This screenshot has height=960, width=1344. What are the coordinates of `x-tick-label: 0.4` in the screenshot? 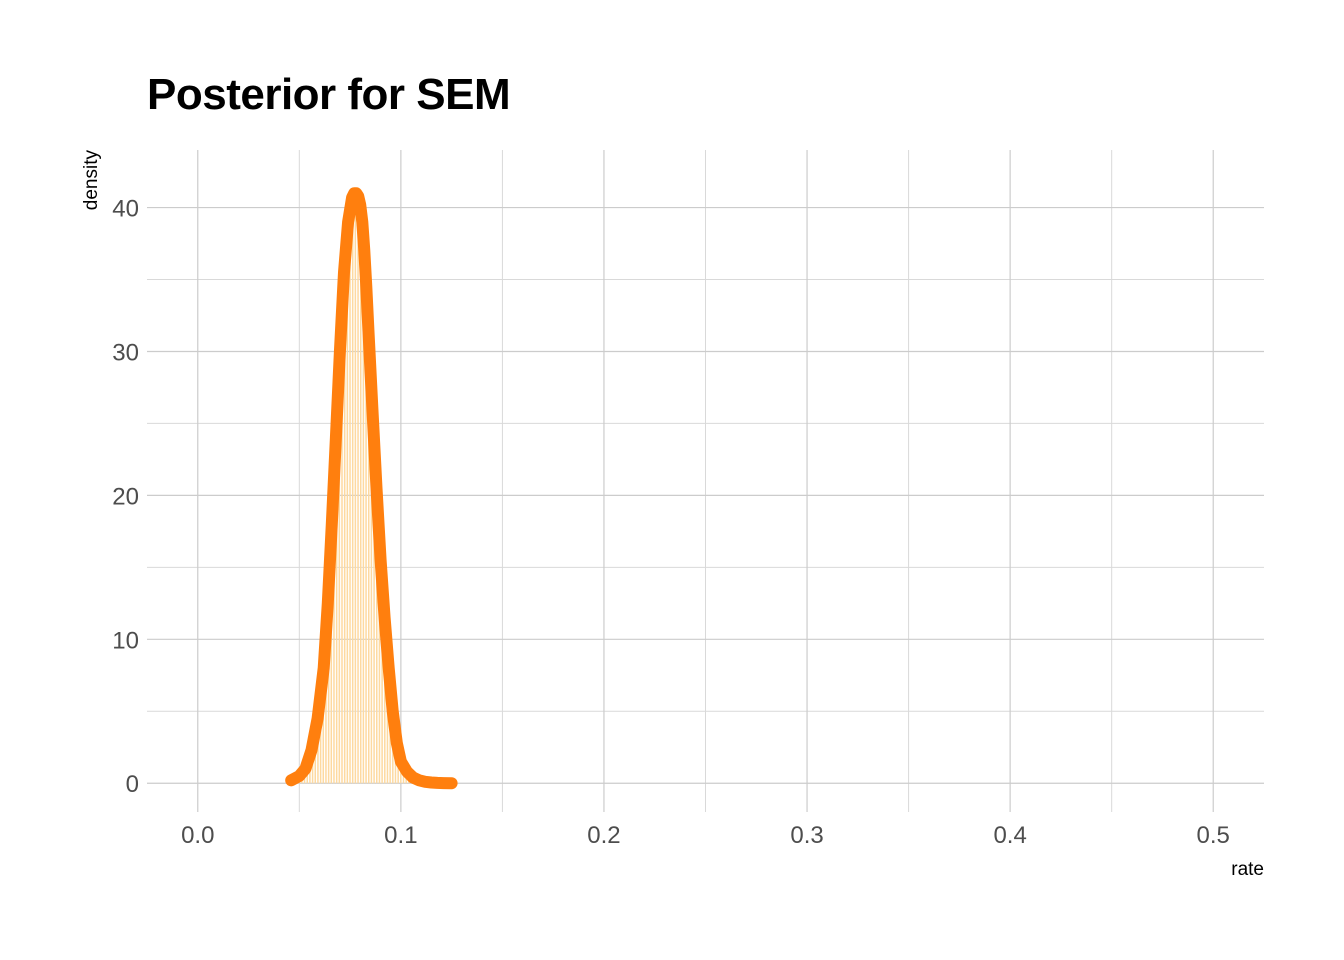 It's located at (1009, 835).